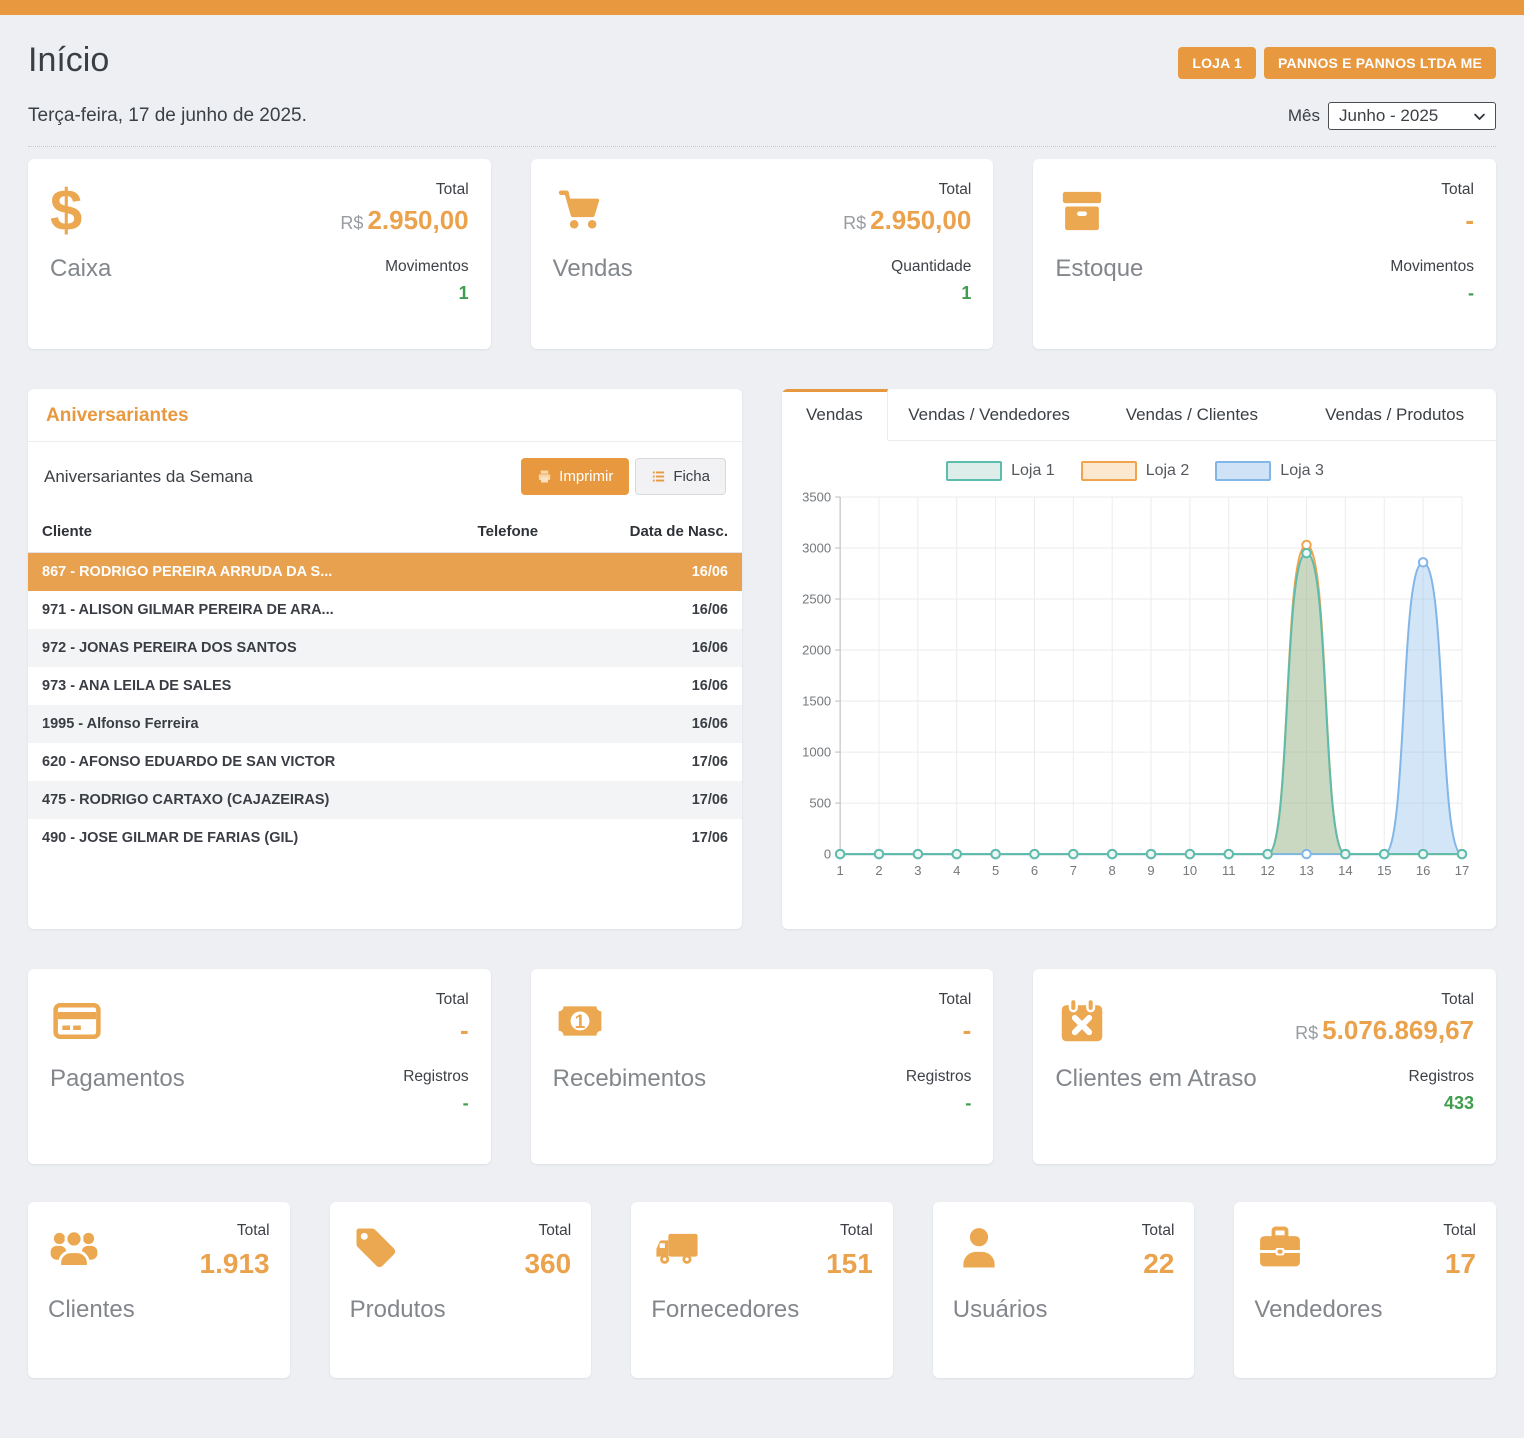 The height and width of the screenshot is (1438, 1524). Describe the element at coordinates (1380, 63) in the screenshot. I see `company-badge: PANNOS E PANNOS LTDA ME` at that location.